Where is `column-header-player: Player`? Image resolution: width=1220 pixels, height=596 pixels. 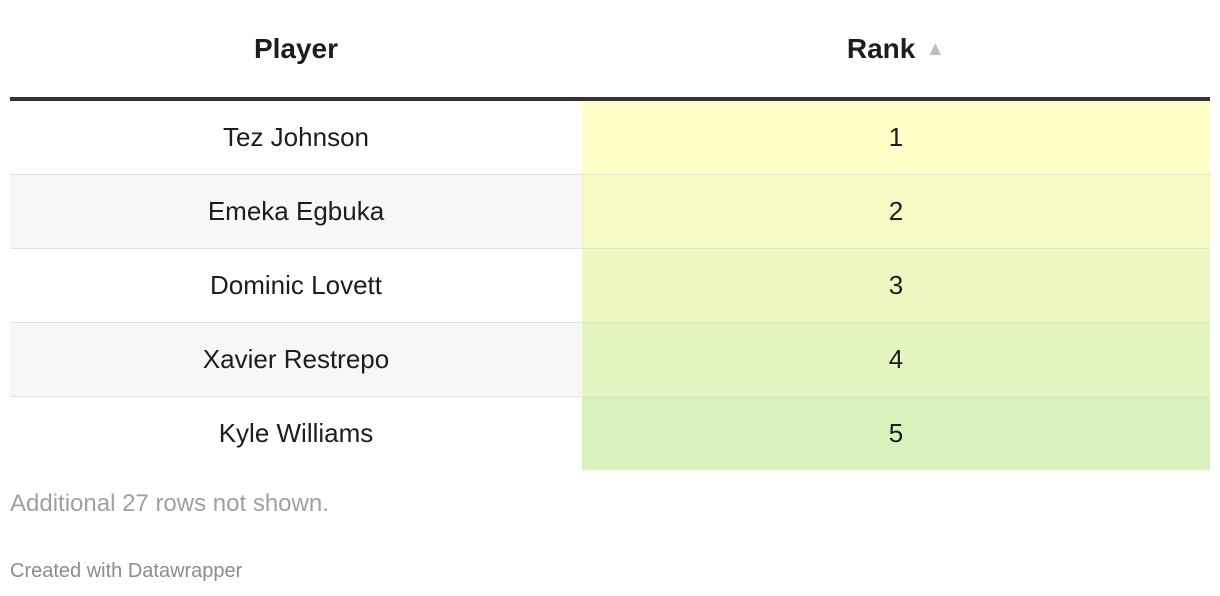 column-header-player: Player is located at coordinates (296, 50).